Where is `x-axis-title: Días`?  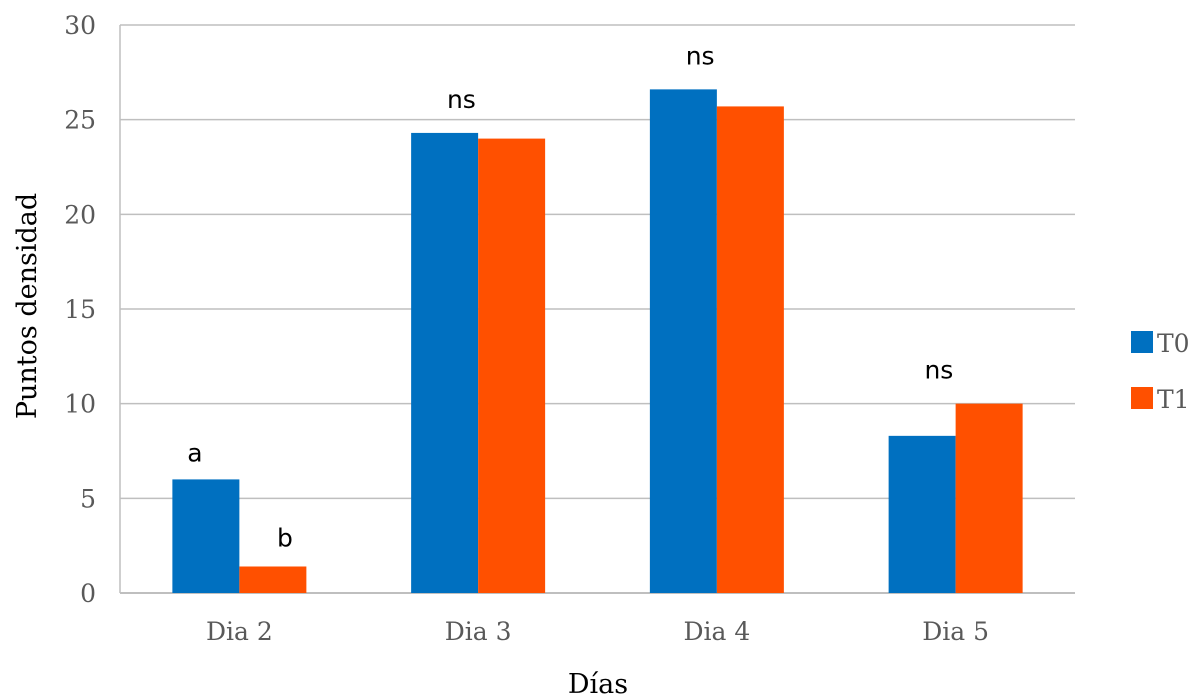 x-axis-title: Días is located at coordinates (598, 684).